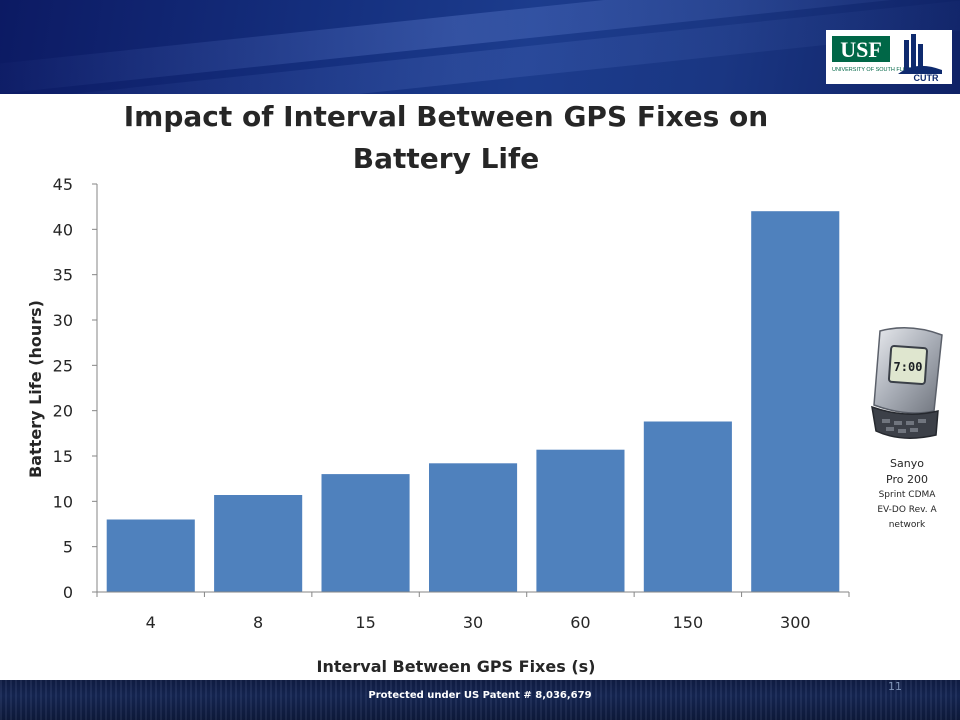  What do you see at coordinates (688, 622) in the screenshot?
I see `x-tick-label: 150` at bounding box center [688, 622].